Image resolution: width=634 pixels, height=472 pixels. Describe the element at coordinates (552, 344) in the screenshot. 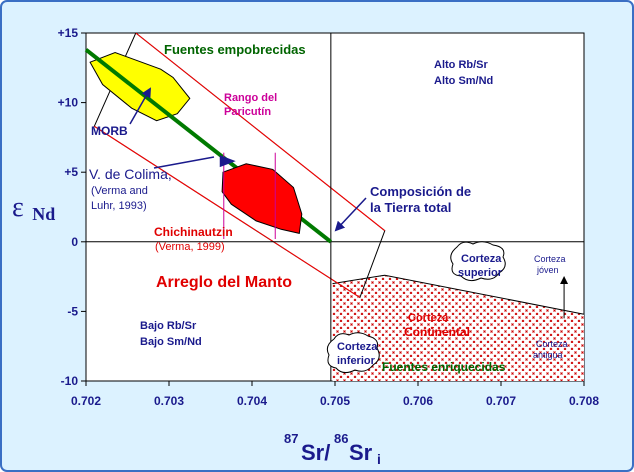

I see `old-crust-label-1: Corteza` at that location.